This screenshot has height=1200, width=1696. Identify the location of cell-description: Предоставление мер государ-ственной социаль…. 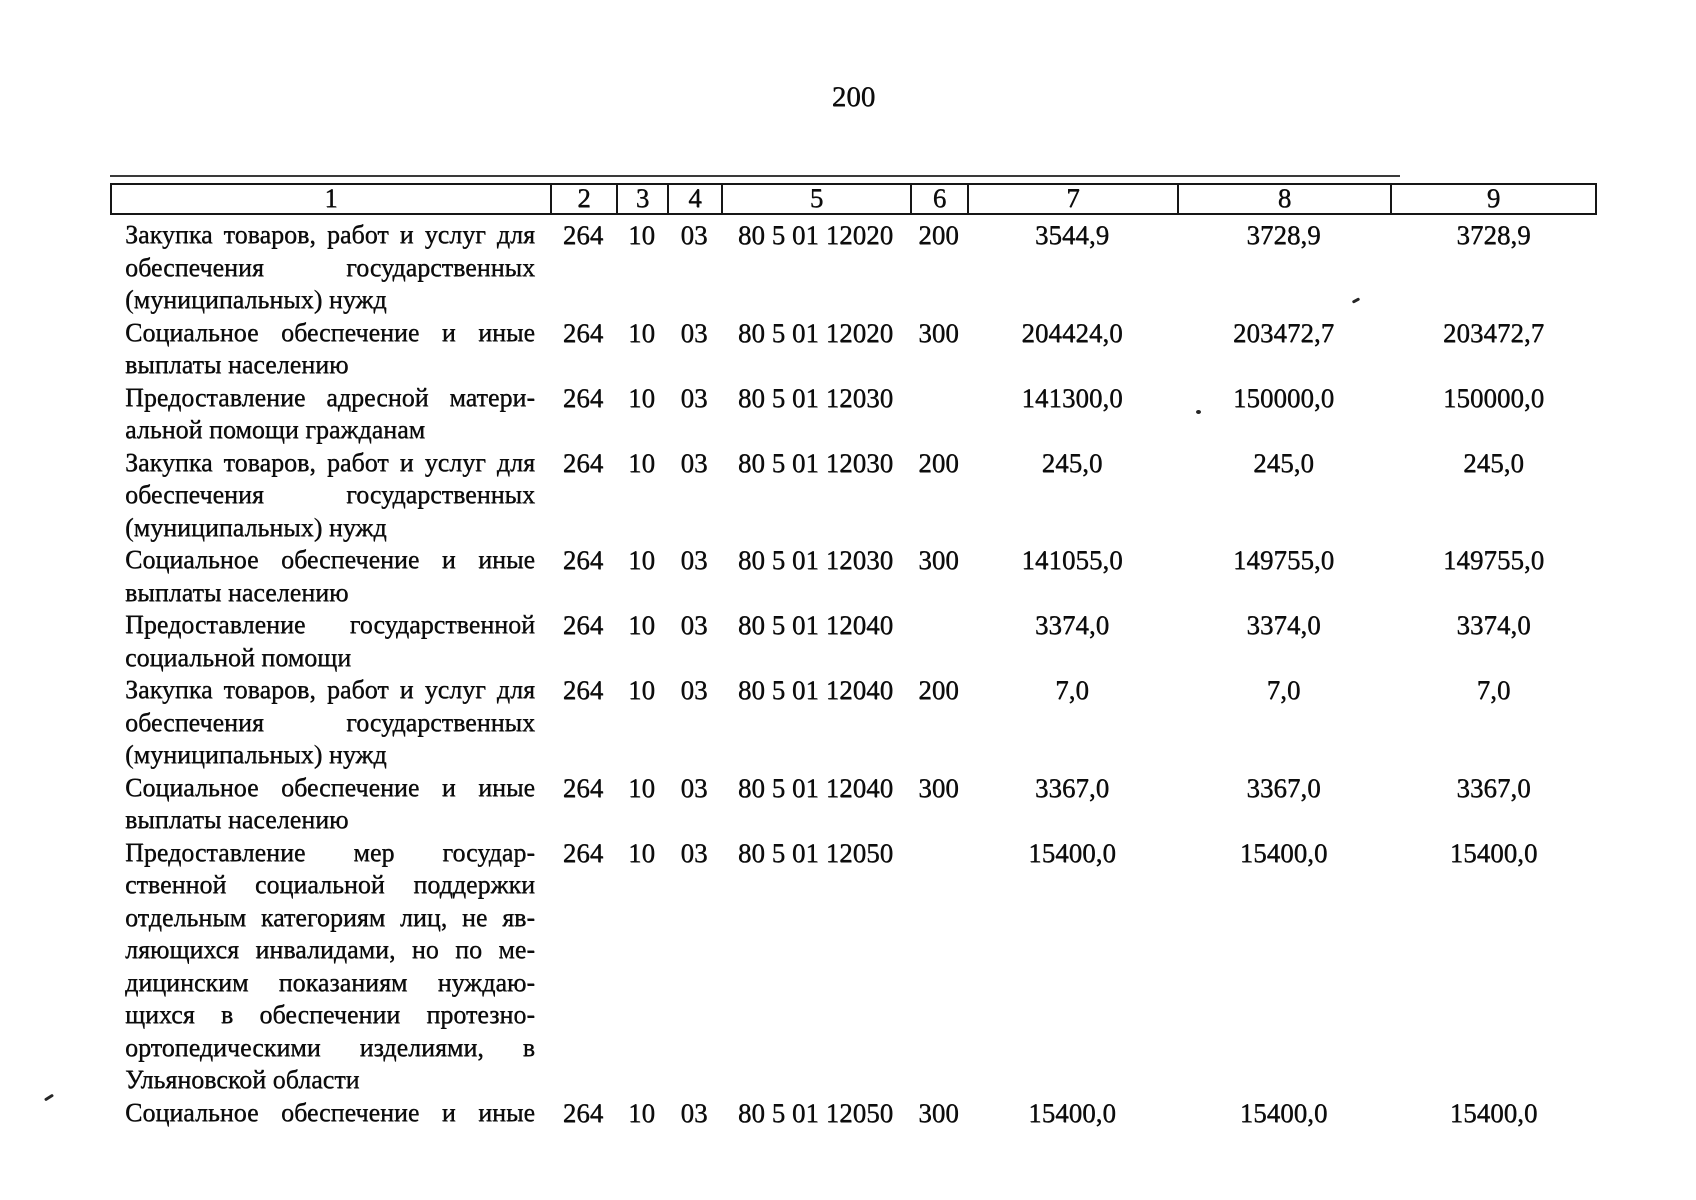
(330, 967).